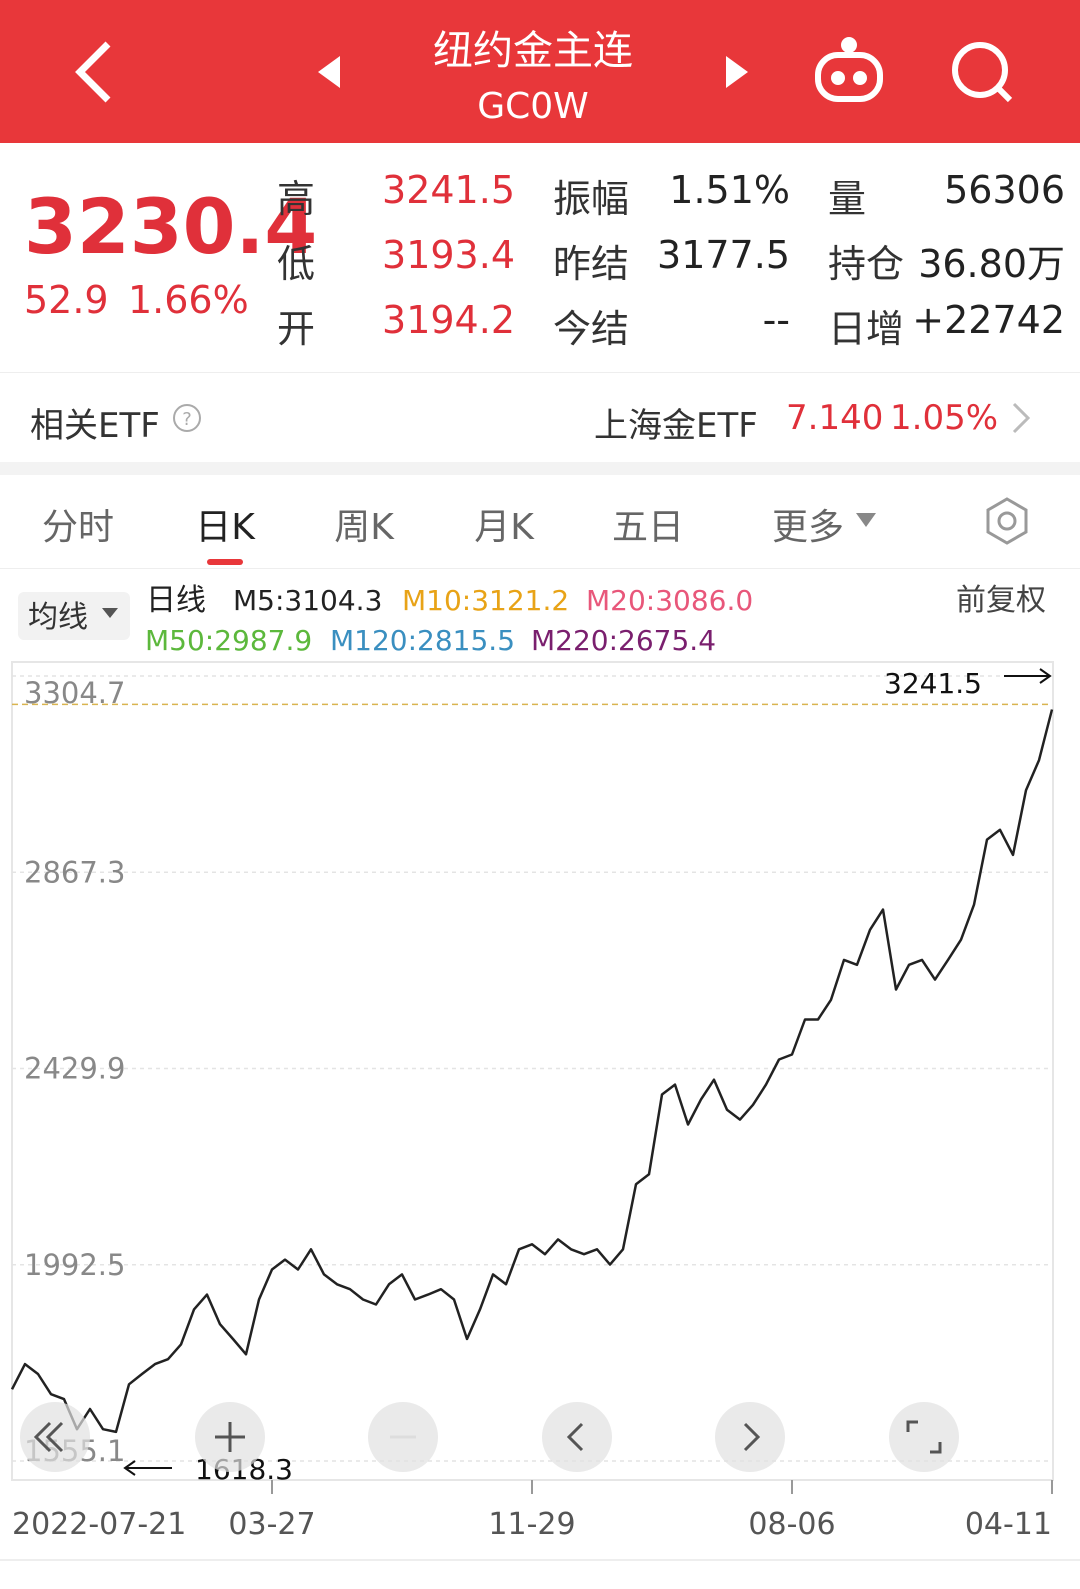 This screenshot has width=1080, height=1589. What do you see at coordinates (944, 418) in the screenshot?
I see `etf-change: 1.05%` at bounding box center [944, 418].